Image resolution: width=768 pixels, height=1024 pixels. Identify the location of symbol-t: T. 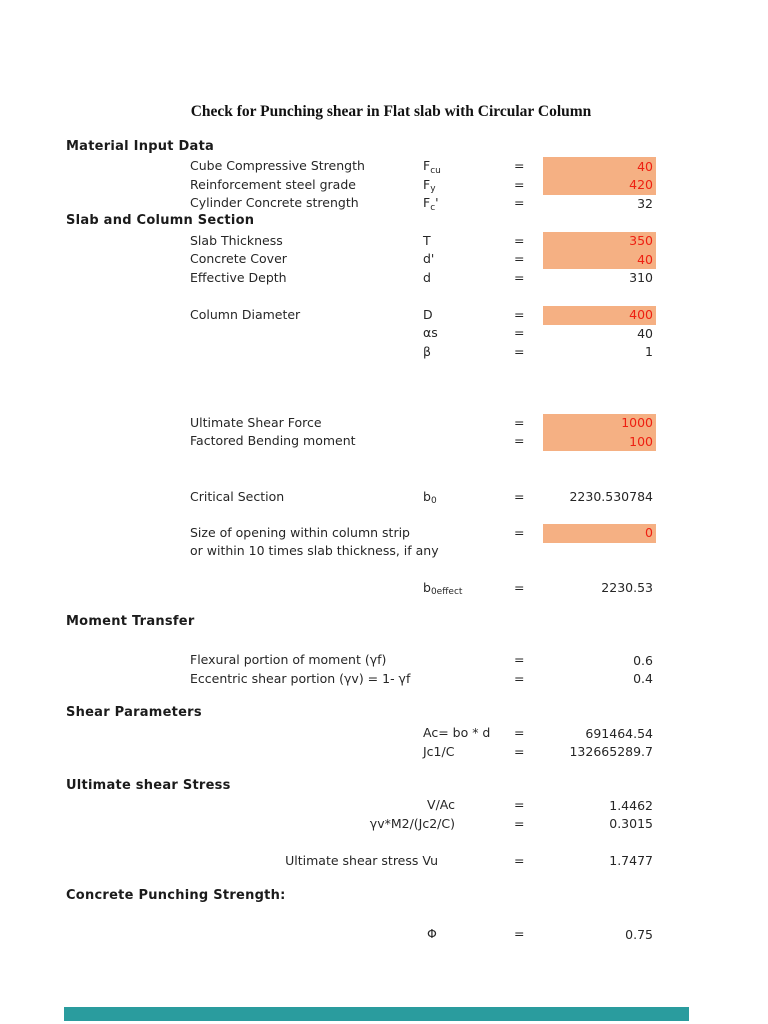
(427, 240).